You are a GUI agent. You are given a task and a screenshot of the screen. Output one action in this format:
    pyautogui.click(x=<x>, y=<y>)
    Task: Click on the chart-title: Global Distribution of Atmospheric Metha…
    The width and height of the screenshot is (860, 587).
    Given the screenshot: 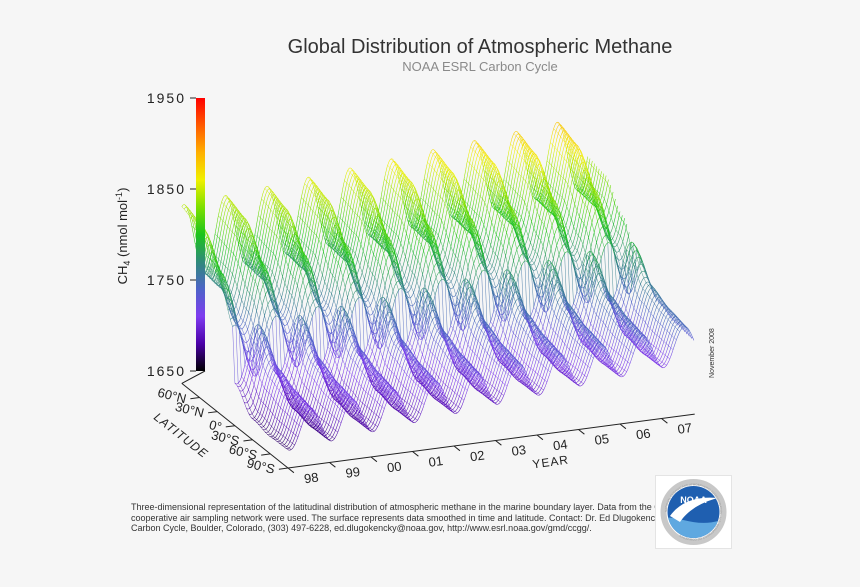 What is the action you would take?
    pyautogui.click(x=480, y=47)
    